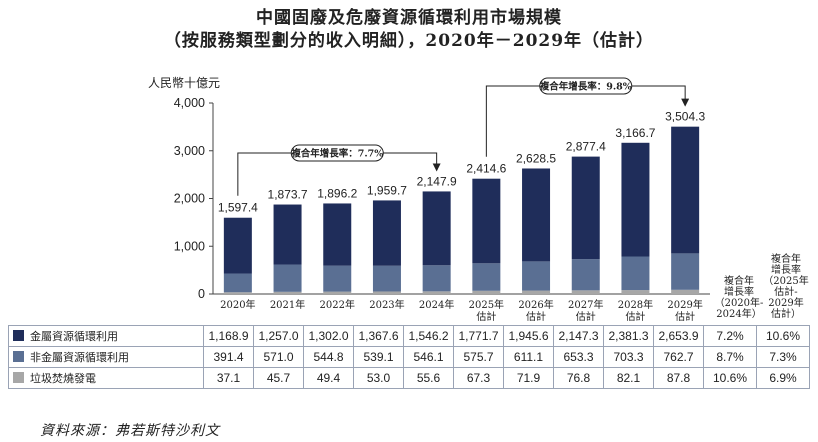 The width and height of the screenshot is (818, 442). What do you see at coordinates (436, 304) in the screenshot?
I see `x-tick-label: 2024年` at bounding box center [436, 304].